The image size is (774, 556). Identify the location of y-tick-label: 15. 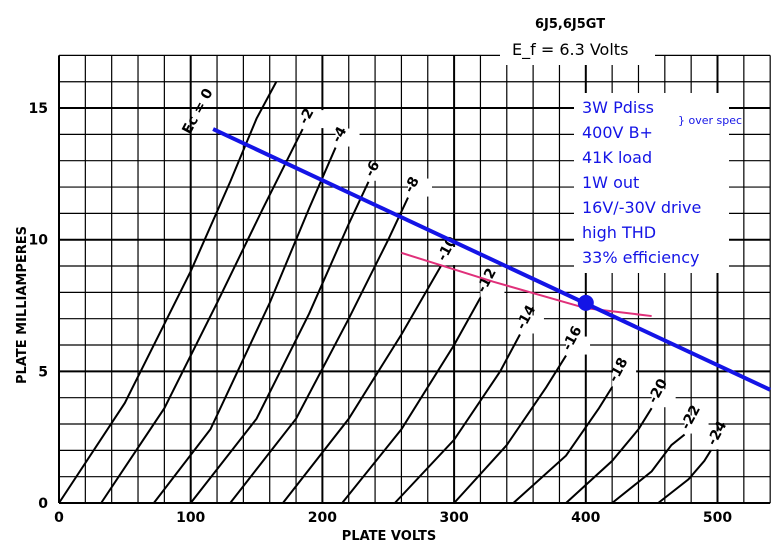
(38, 109).